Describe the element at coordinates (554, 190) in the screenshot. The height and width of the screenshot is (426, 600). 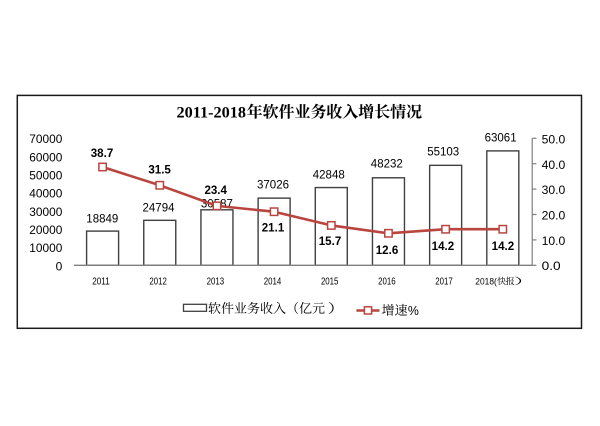
I see `svg-text: 30.0` at that location.